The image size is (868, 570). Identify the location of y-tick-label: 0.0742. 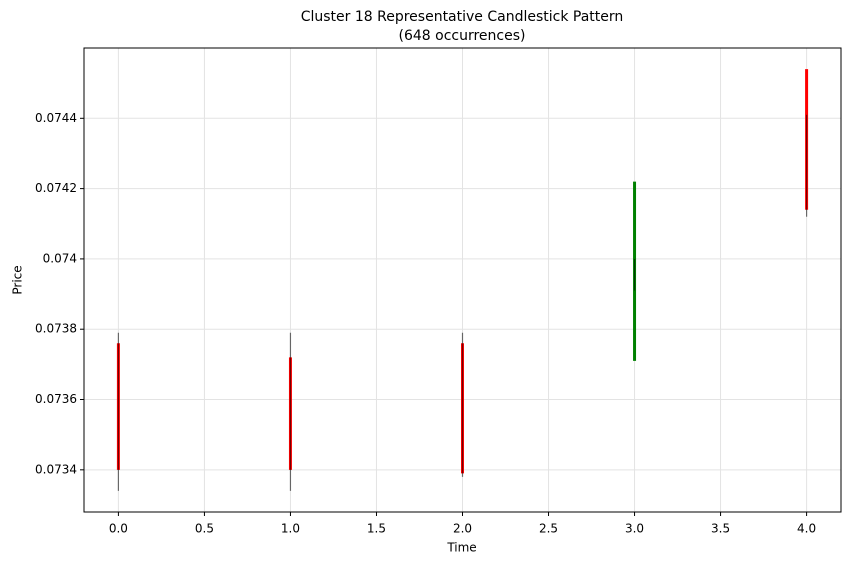
(56, 188).